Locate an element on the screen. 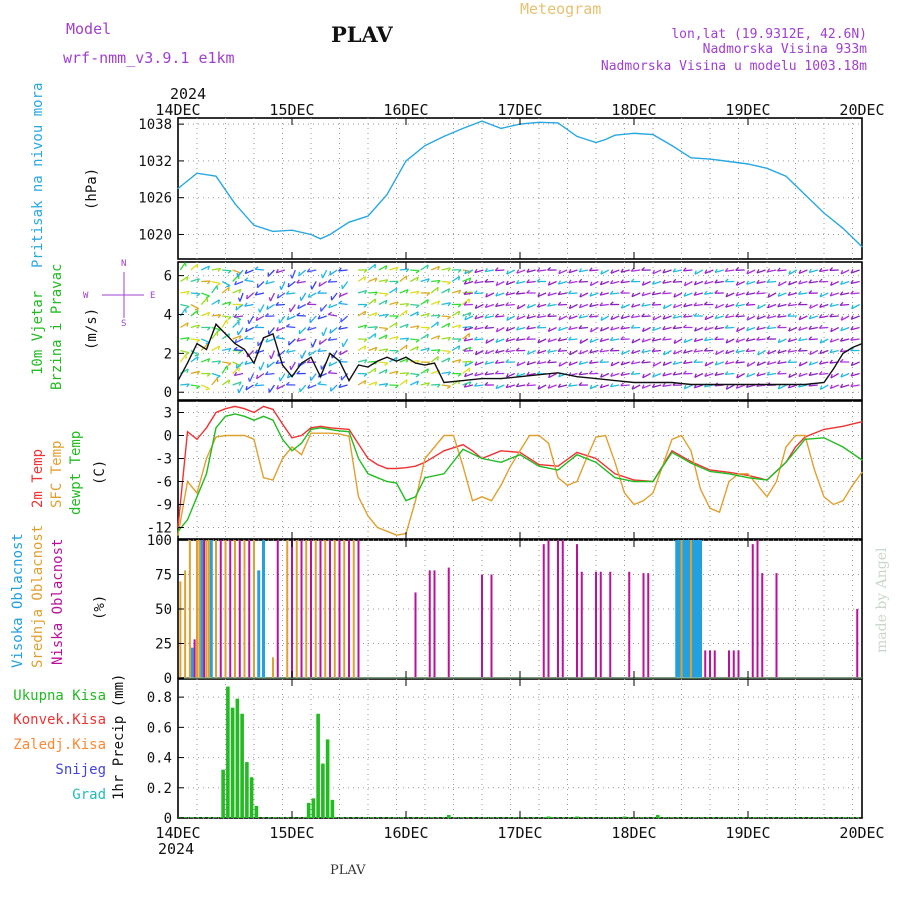 This screenshot has width=900, height=904. y-tick-label: 1020 is located at coordinates (155, 235).